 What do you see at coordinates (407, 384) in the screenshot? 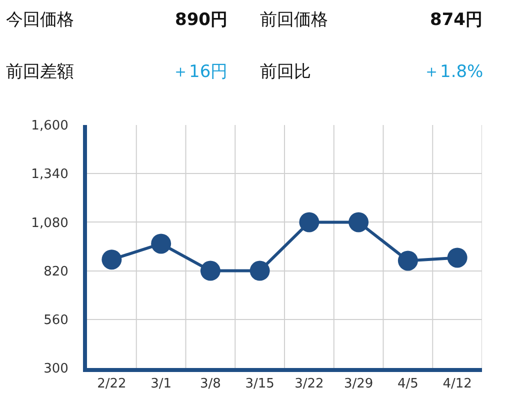
I see `x-tick-label: 4/5` at bounding box center [407, 384].